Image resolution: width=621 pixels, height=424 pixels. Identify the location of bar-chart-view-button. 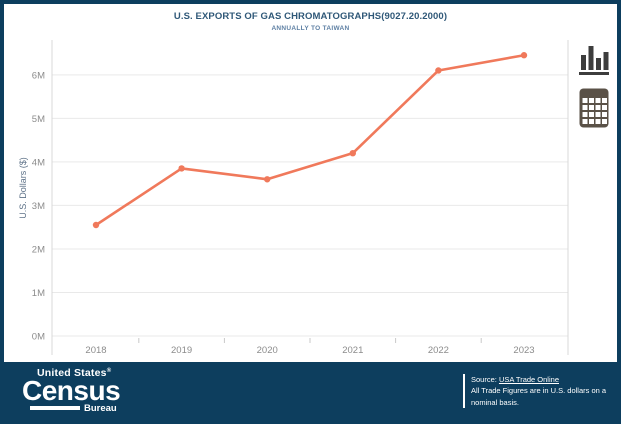
(594, 58).